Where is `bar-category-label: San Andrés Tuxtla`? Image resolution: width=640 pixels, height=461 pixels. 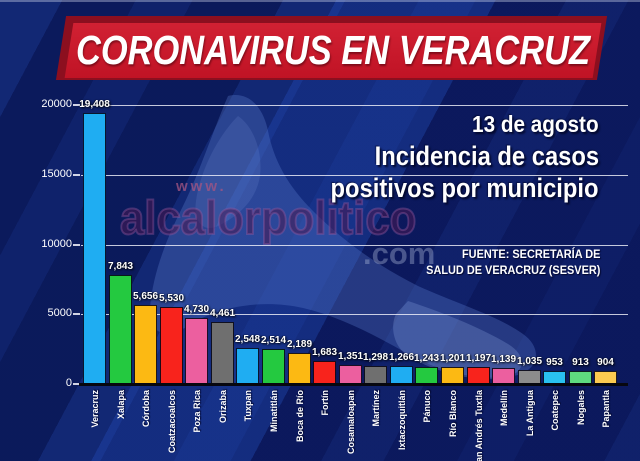
bar-category-label: San Andrés Tuxtla is located at coordinates (478, 425).